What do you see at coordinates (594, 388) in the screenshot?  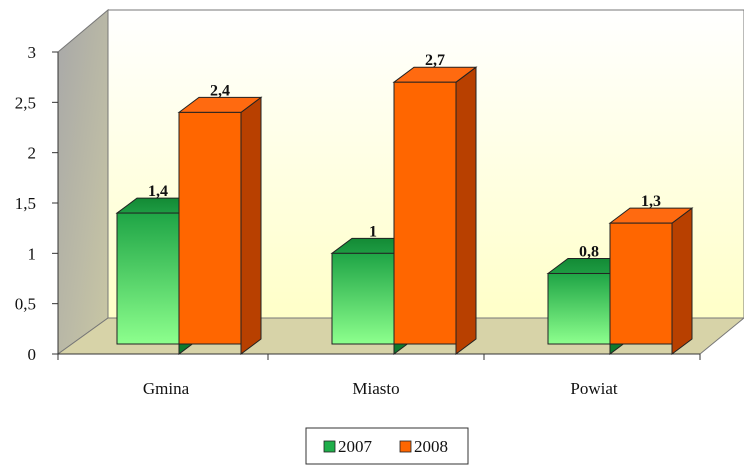 I see `category-label-powiat: Powiat` at bounding box center [594, 388].